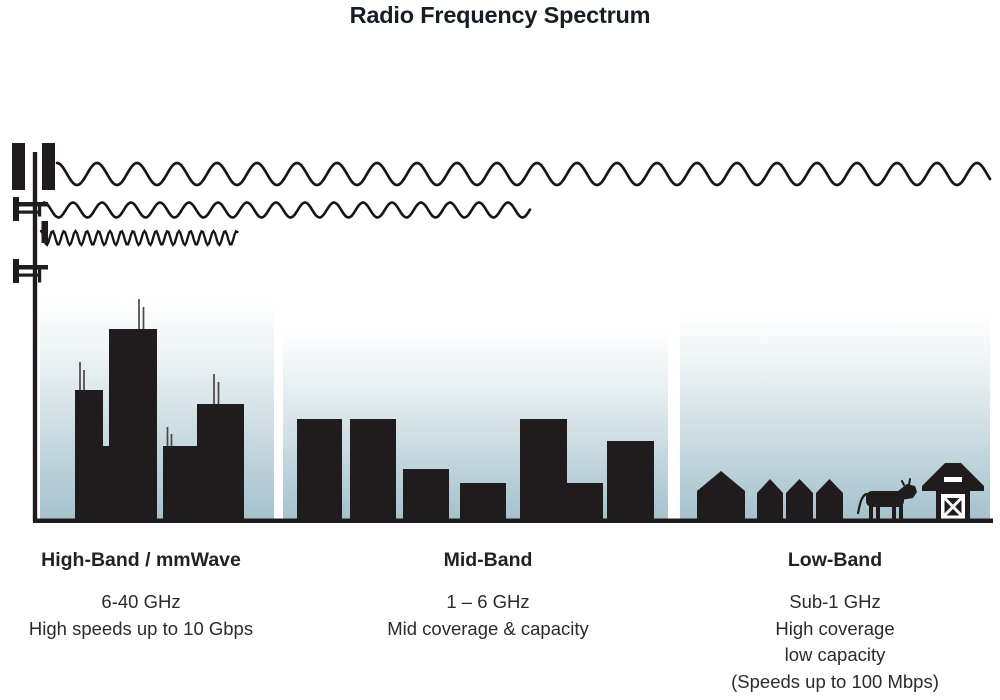  I want to click on band-detail: 1 – 6 GHz, so click(488, 601).